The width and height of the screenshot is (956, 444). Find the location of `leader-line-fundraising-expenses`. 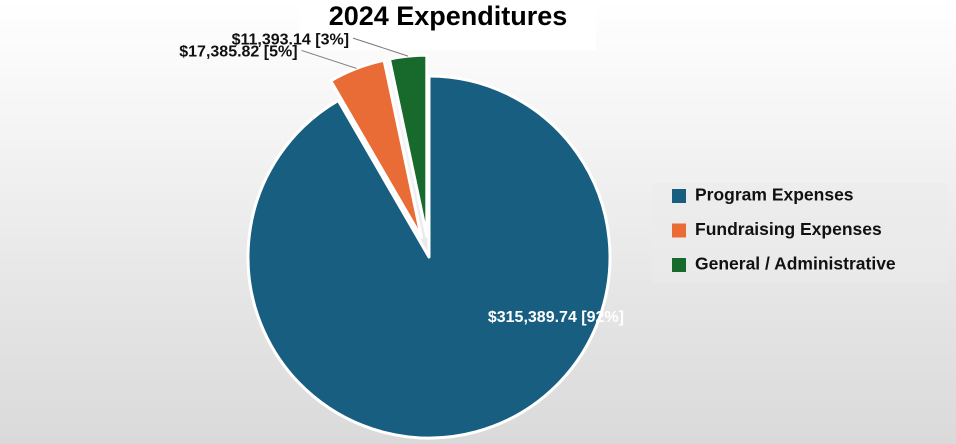

leader-line-fundraising-expenses is located at coordinates (329, 59).